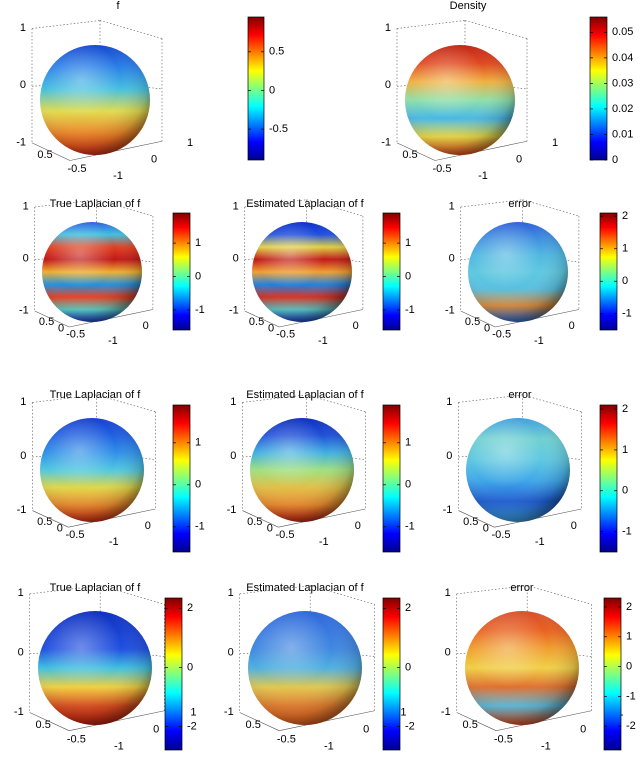 This screenshot has width=640, height=761. I want to click on colorbar-tick-label: 0.5, so click(276, 52).